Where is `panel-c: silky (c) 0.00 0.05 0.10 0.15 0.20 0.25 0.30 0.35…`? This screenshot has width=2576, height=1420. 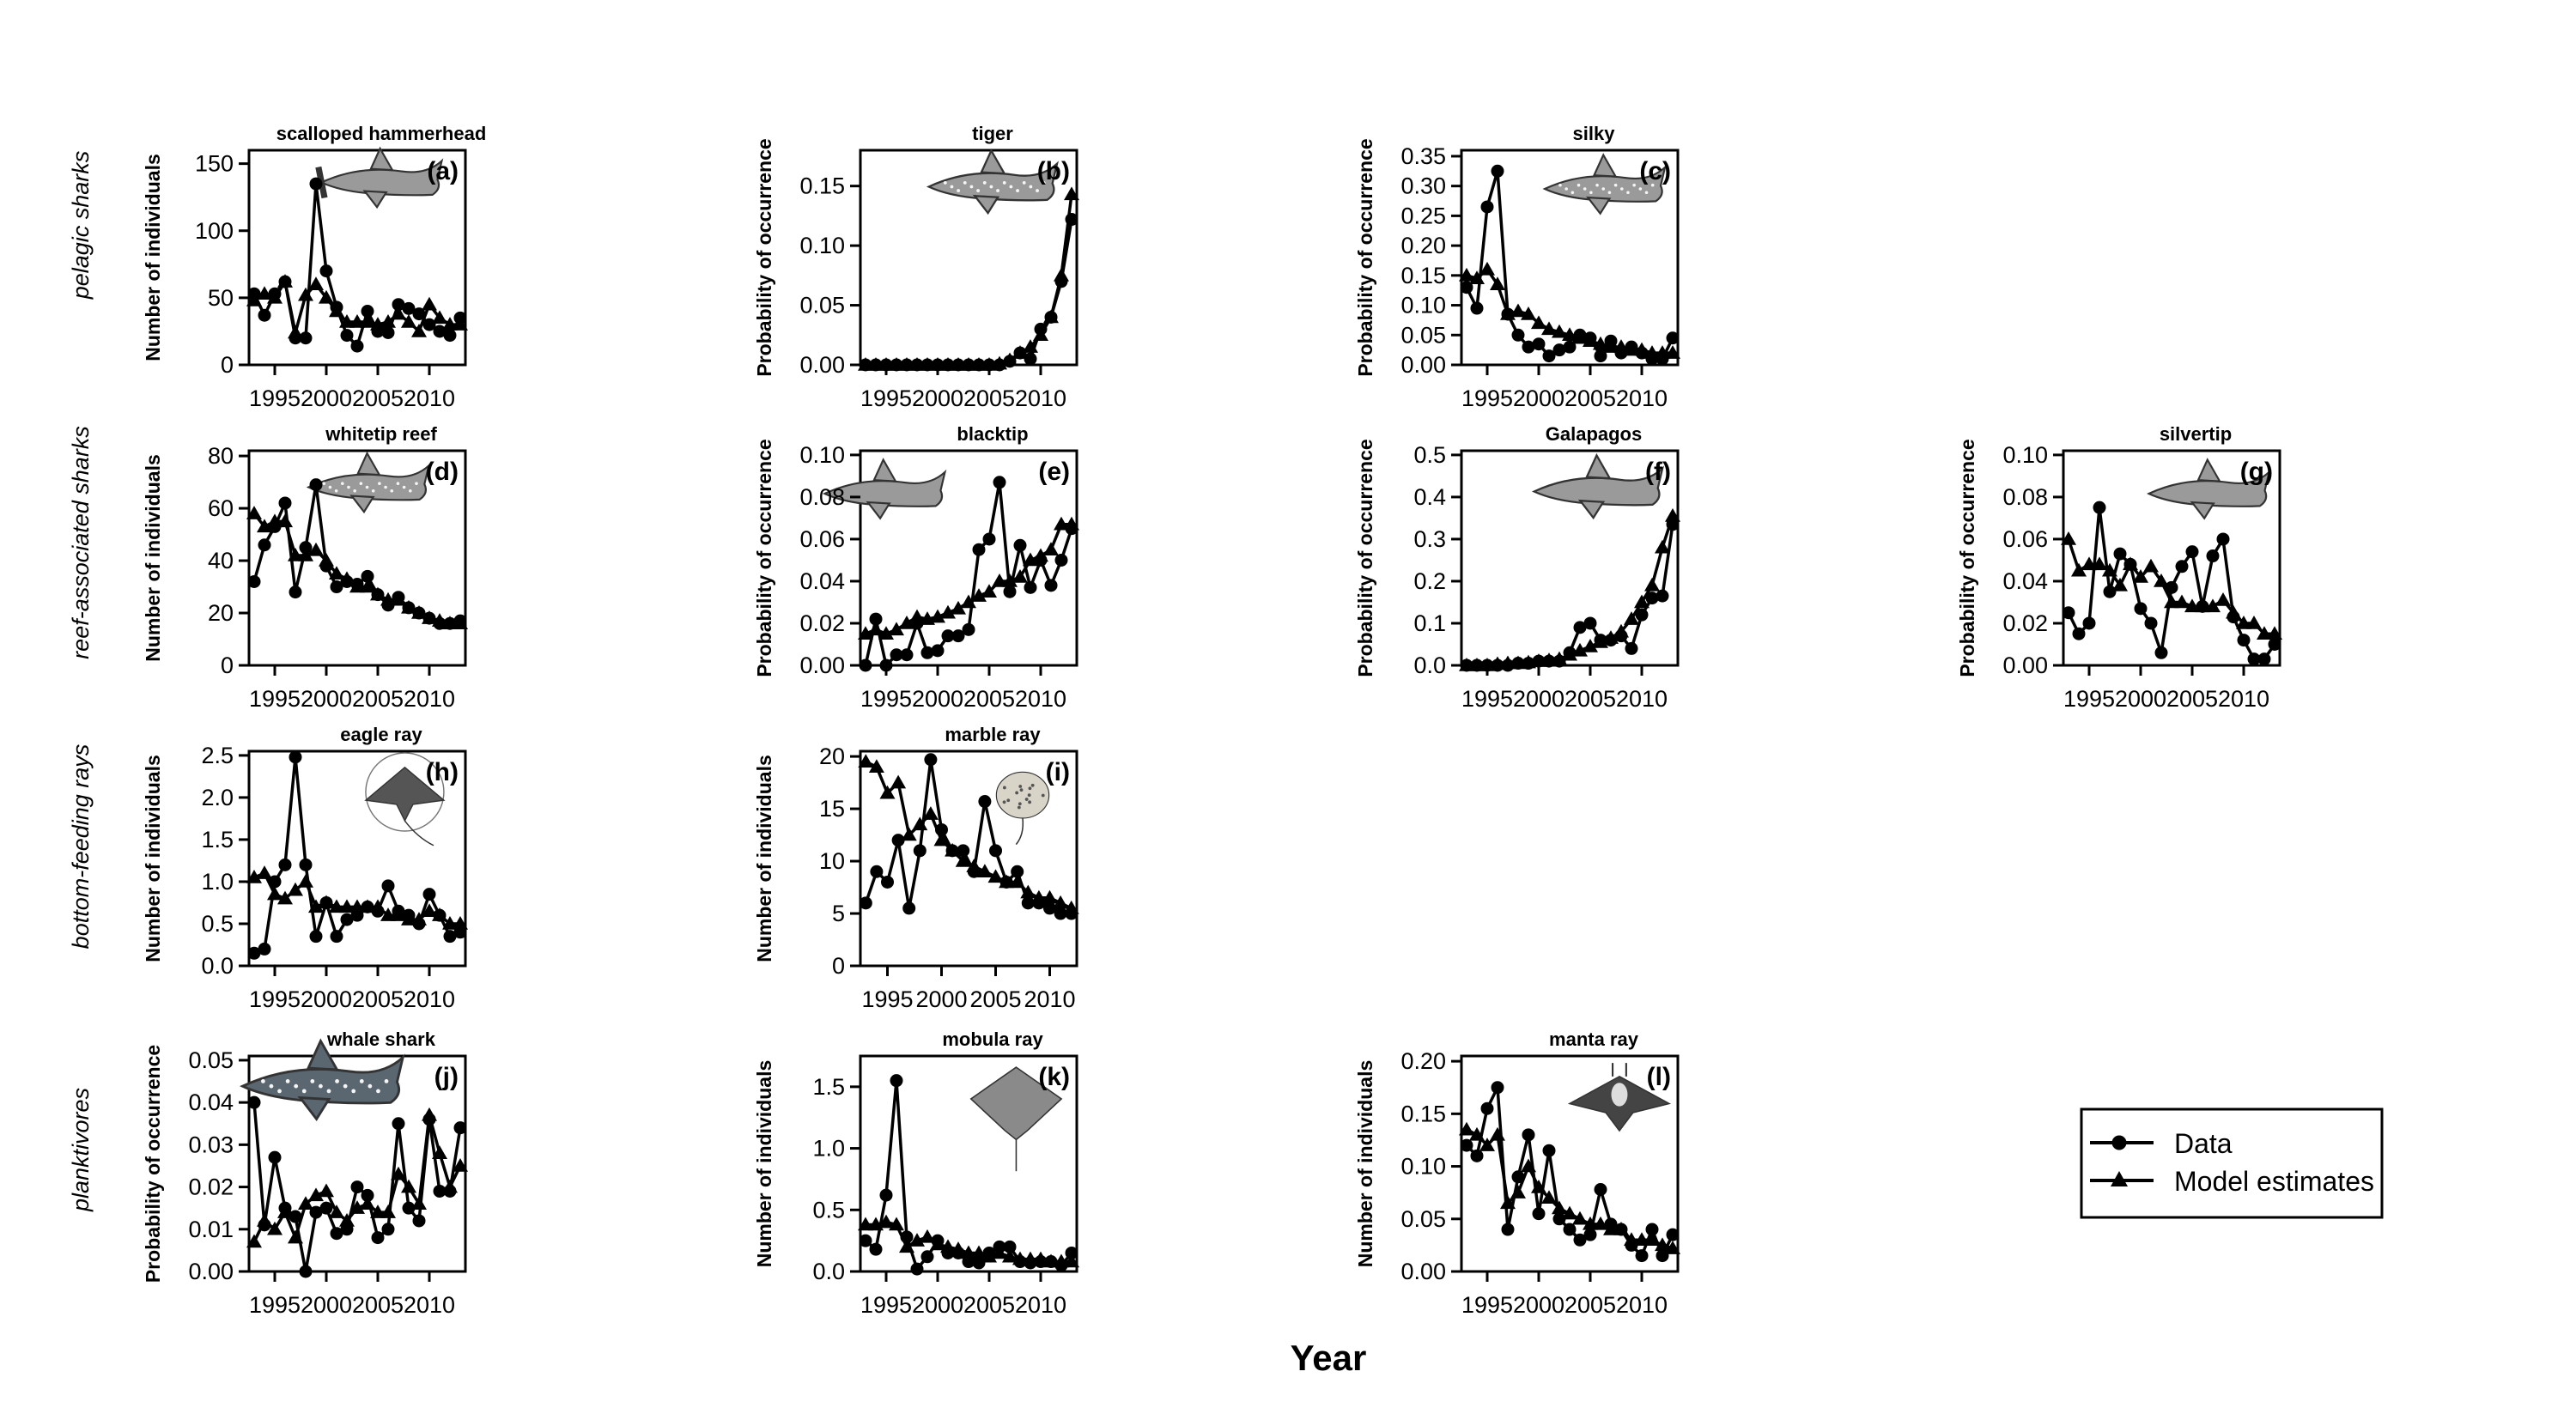 panel-c: silky (c) 0.00 0.05 0.10 0.15 0.20 0.25 0.30 0.35… is located at coordinates (1517, 267).